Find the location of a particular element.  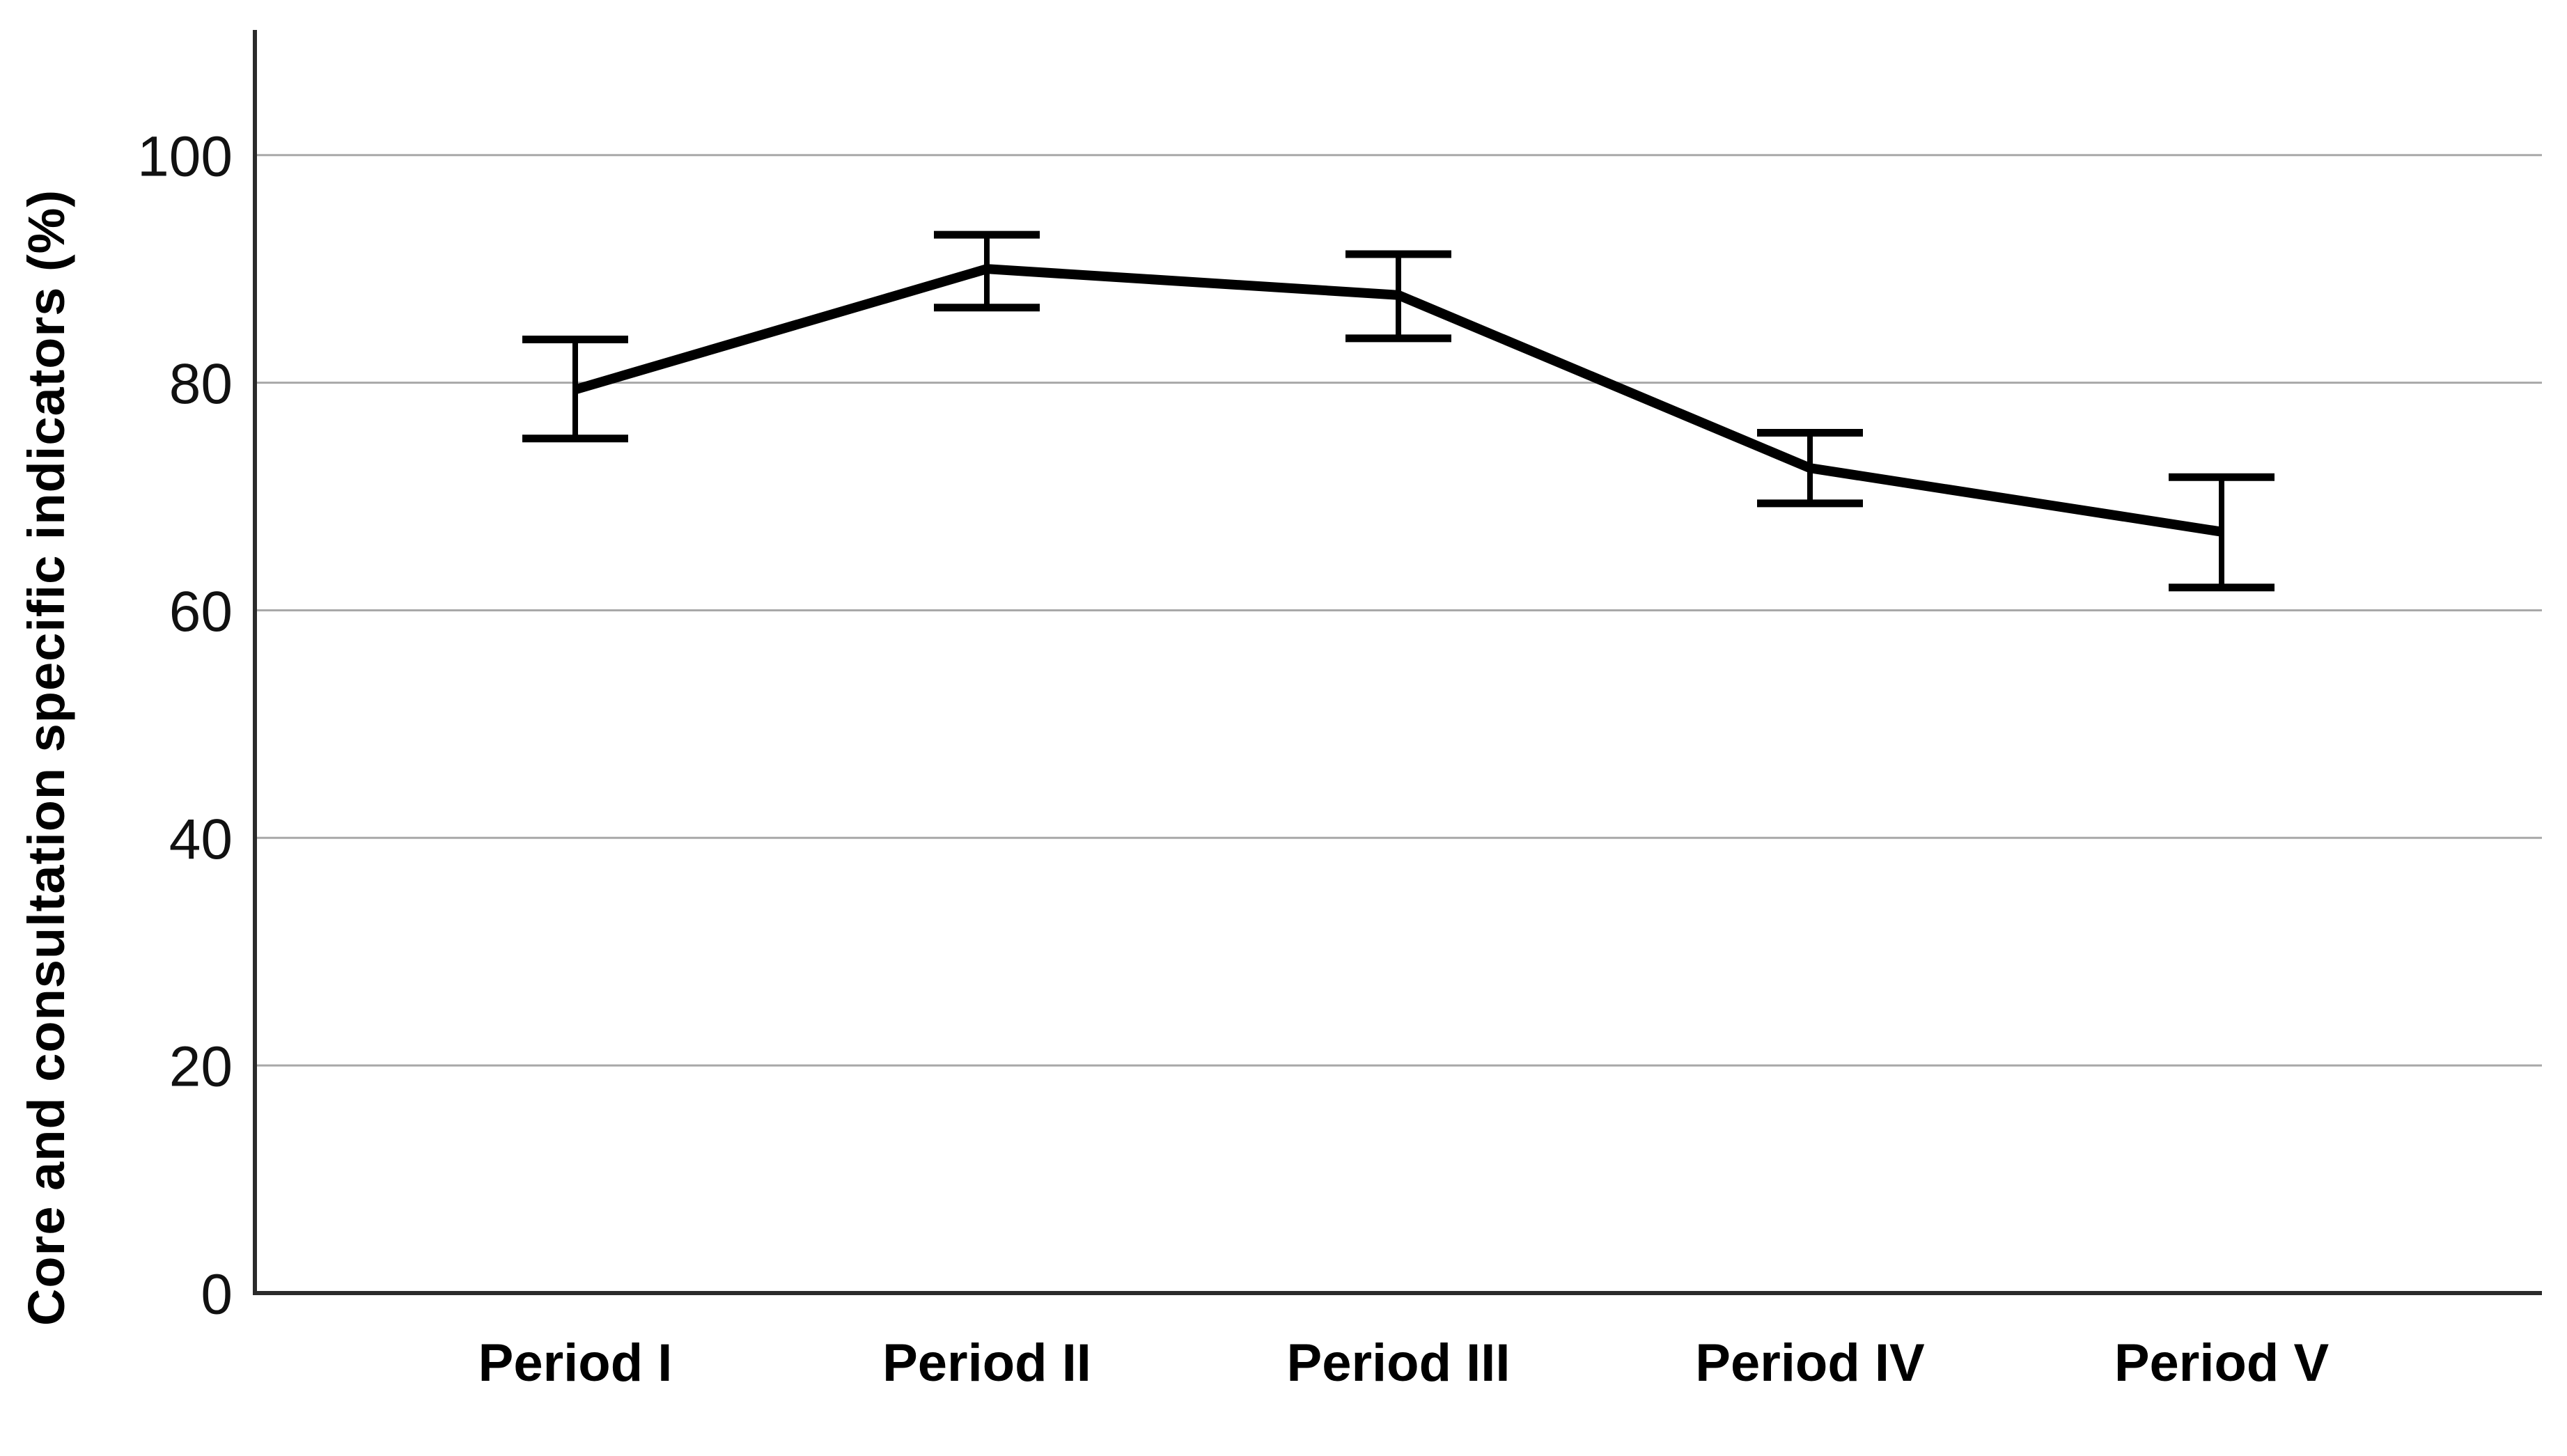

y-tick-label-40: 40 is located at coordinates (201, 839).